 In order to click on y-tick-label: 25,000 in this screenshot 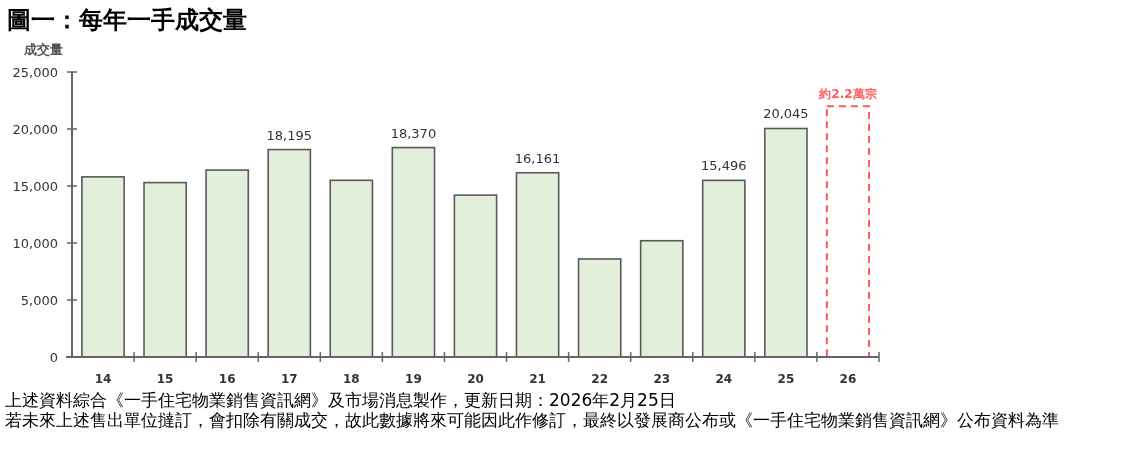, I will do `click(35, 72)`.